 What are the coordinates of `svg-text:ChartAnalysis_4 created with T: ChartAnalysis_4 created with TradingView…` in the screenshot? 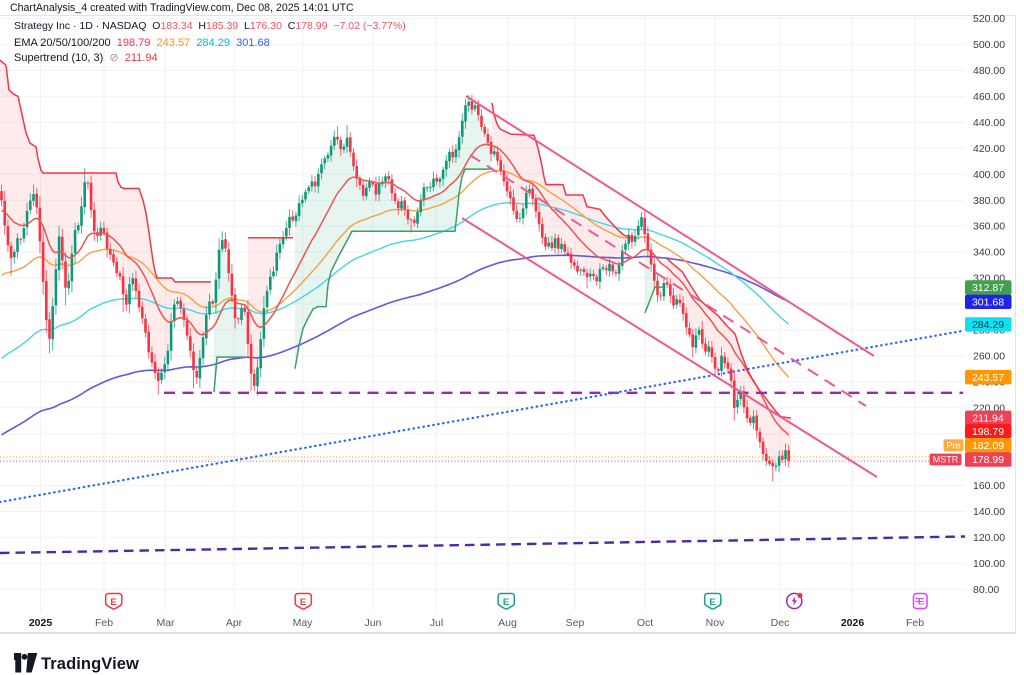 It's located at (182, 8).